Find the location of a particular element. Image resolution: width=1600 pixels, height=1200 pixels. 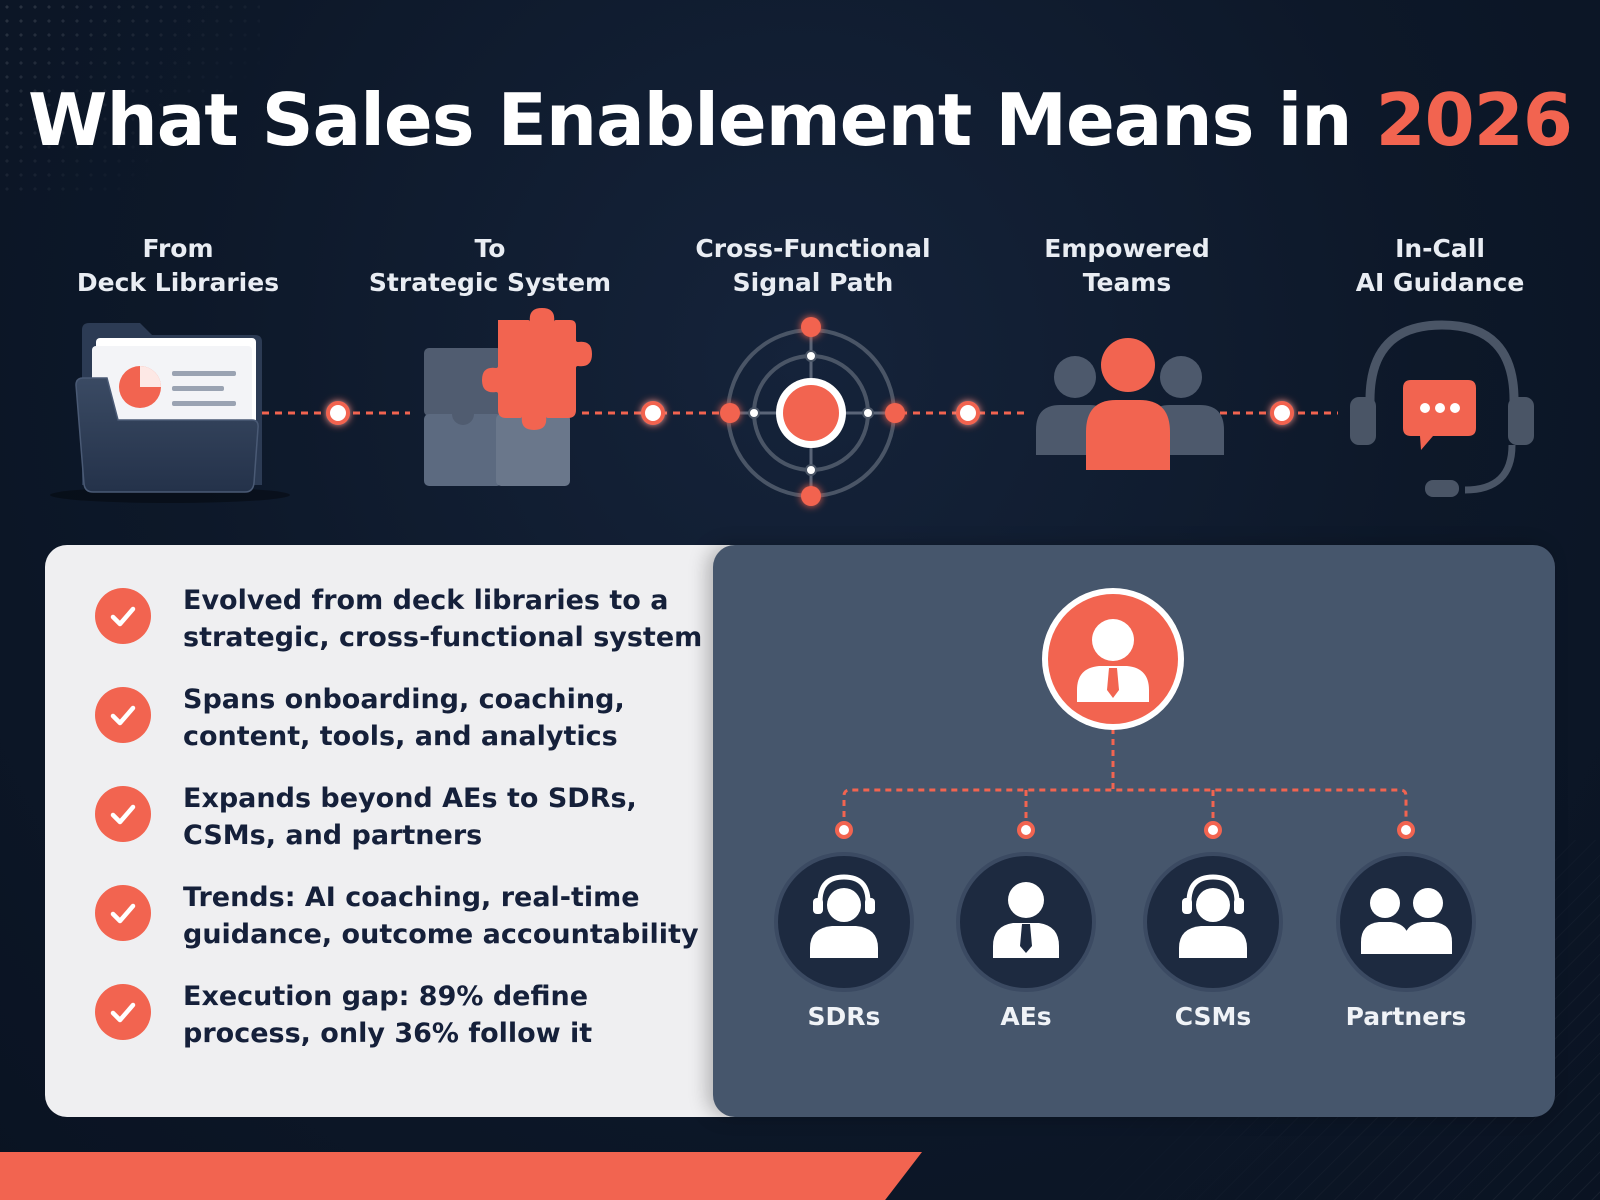

headset-chat-icon is located at coordinates (1442, 408).